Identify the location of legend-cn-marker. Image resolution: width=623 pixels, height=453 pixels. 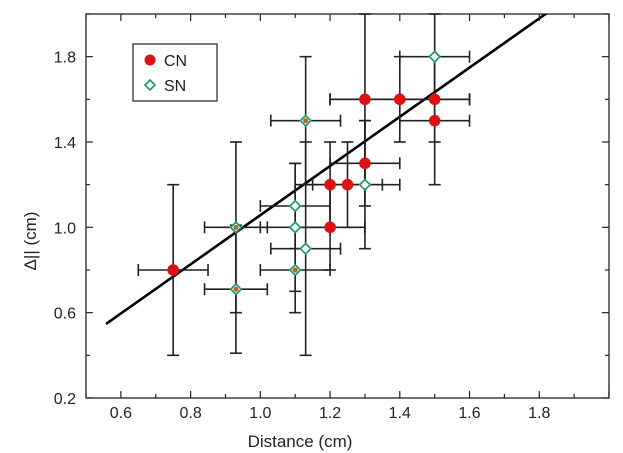
(150, 60).